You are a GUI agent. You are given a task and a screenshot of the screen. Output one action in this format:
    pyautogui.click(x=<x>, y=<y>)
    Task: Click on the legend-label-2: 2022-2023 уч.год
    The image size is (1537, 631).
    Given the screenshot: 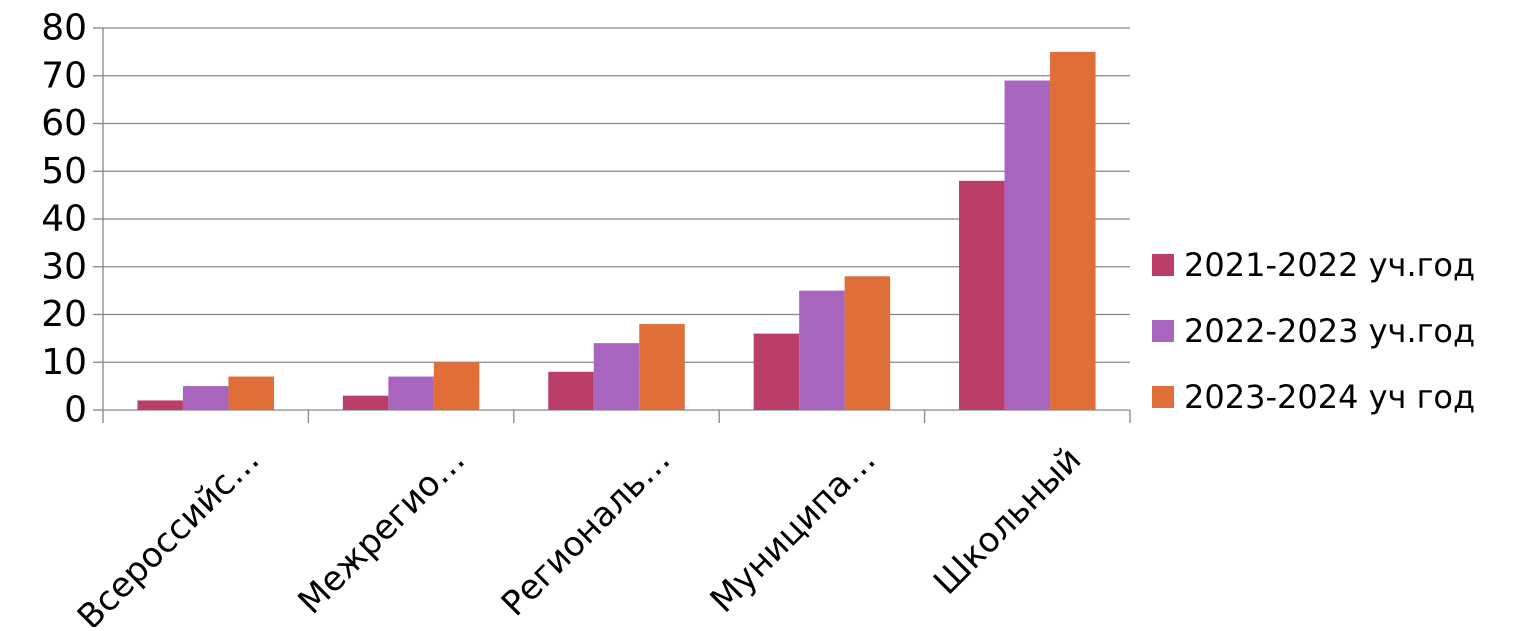 What is the action you would take?
    pyautogui.click(x=1329, y=331)
    